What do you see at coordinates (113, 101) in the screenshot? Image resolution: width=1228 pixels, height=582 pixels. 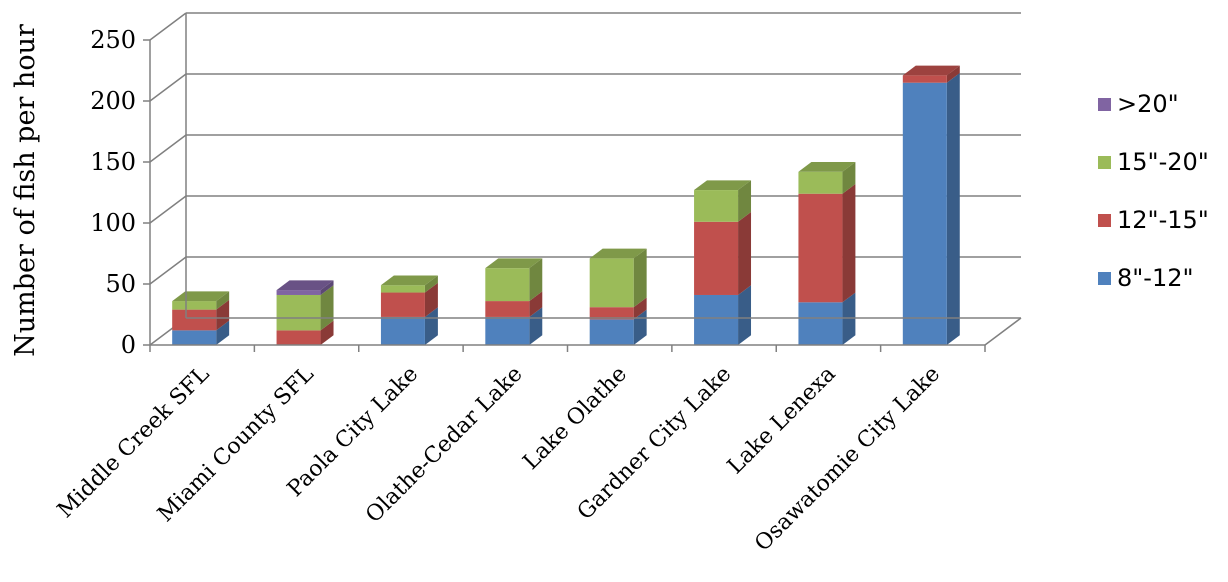 I see `y-tick-label: 200` at bounding box center [113, 101].